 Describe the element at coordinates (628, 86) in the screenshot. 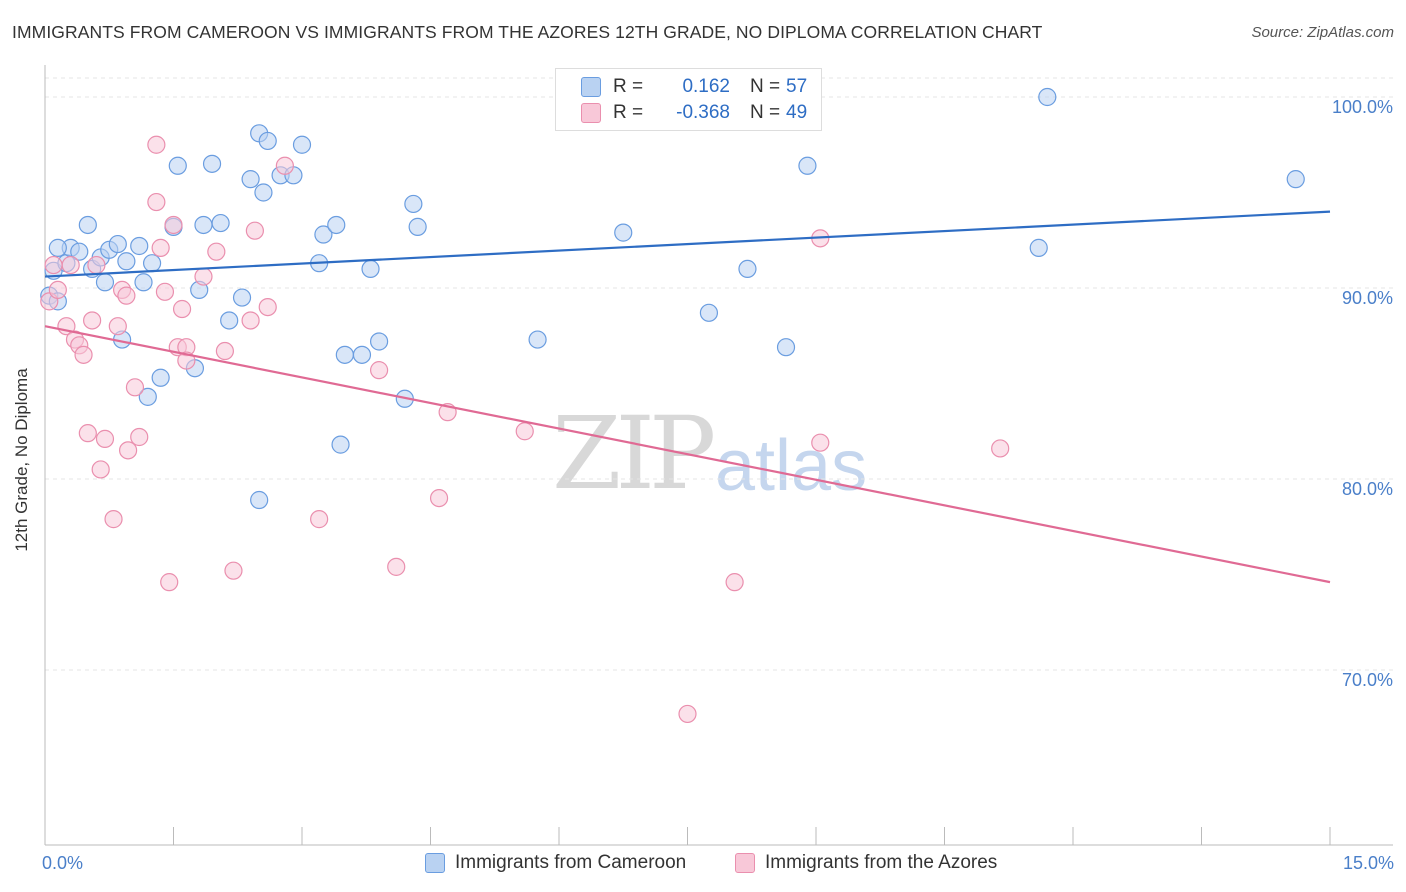

I see `r-label: R =` at that location.